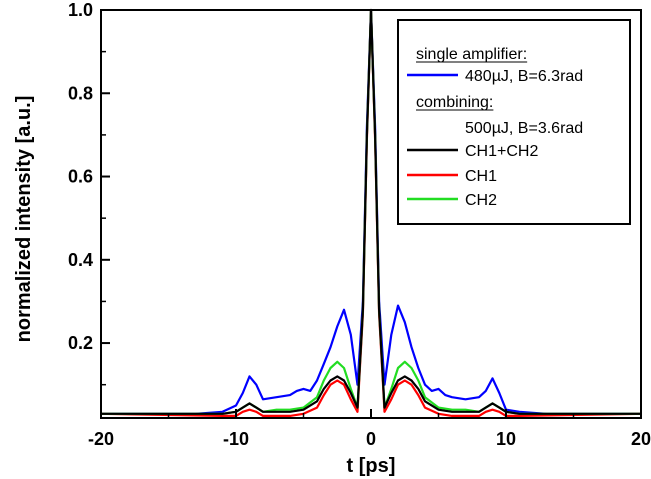  What do you see at coordinates (524, 128) in the screenshot?
I see `legend-note-500uJ: 500µJ, B=3.6rad` at bounding box center [524, 128].